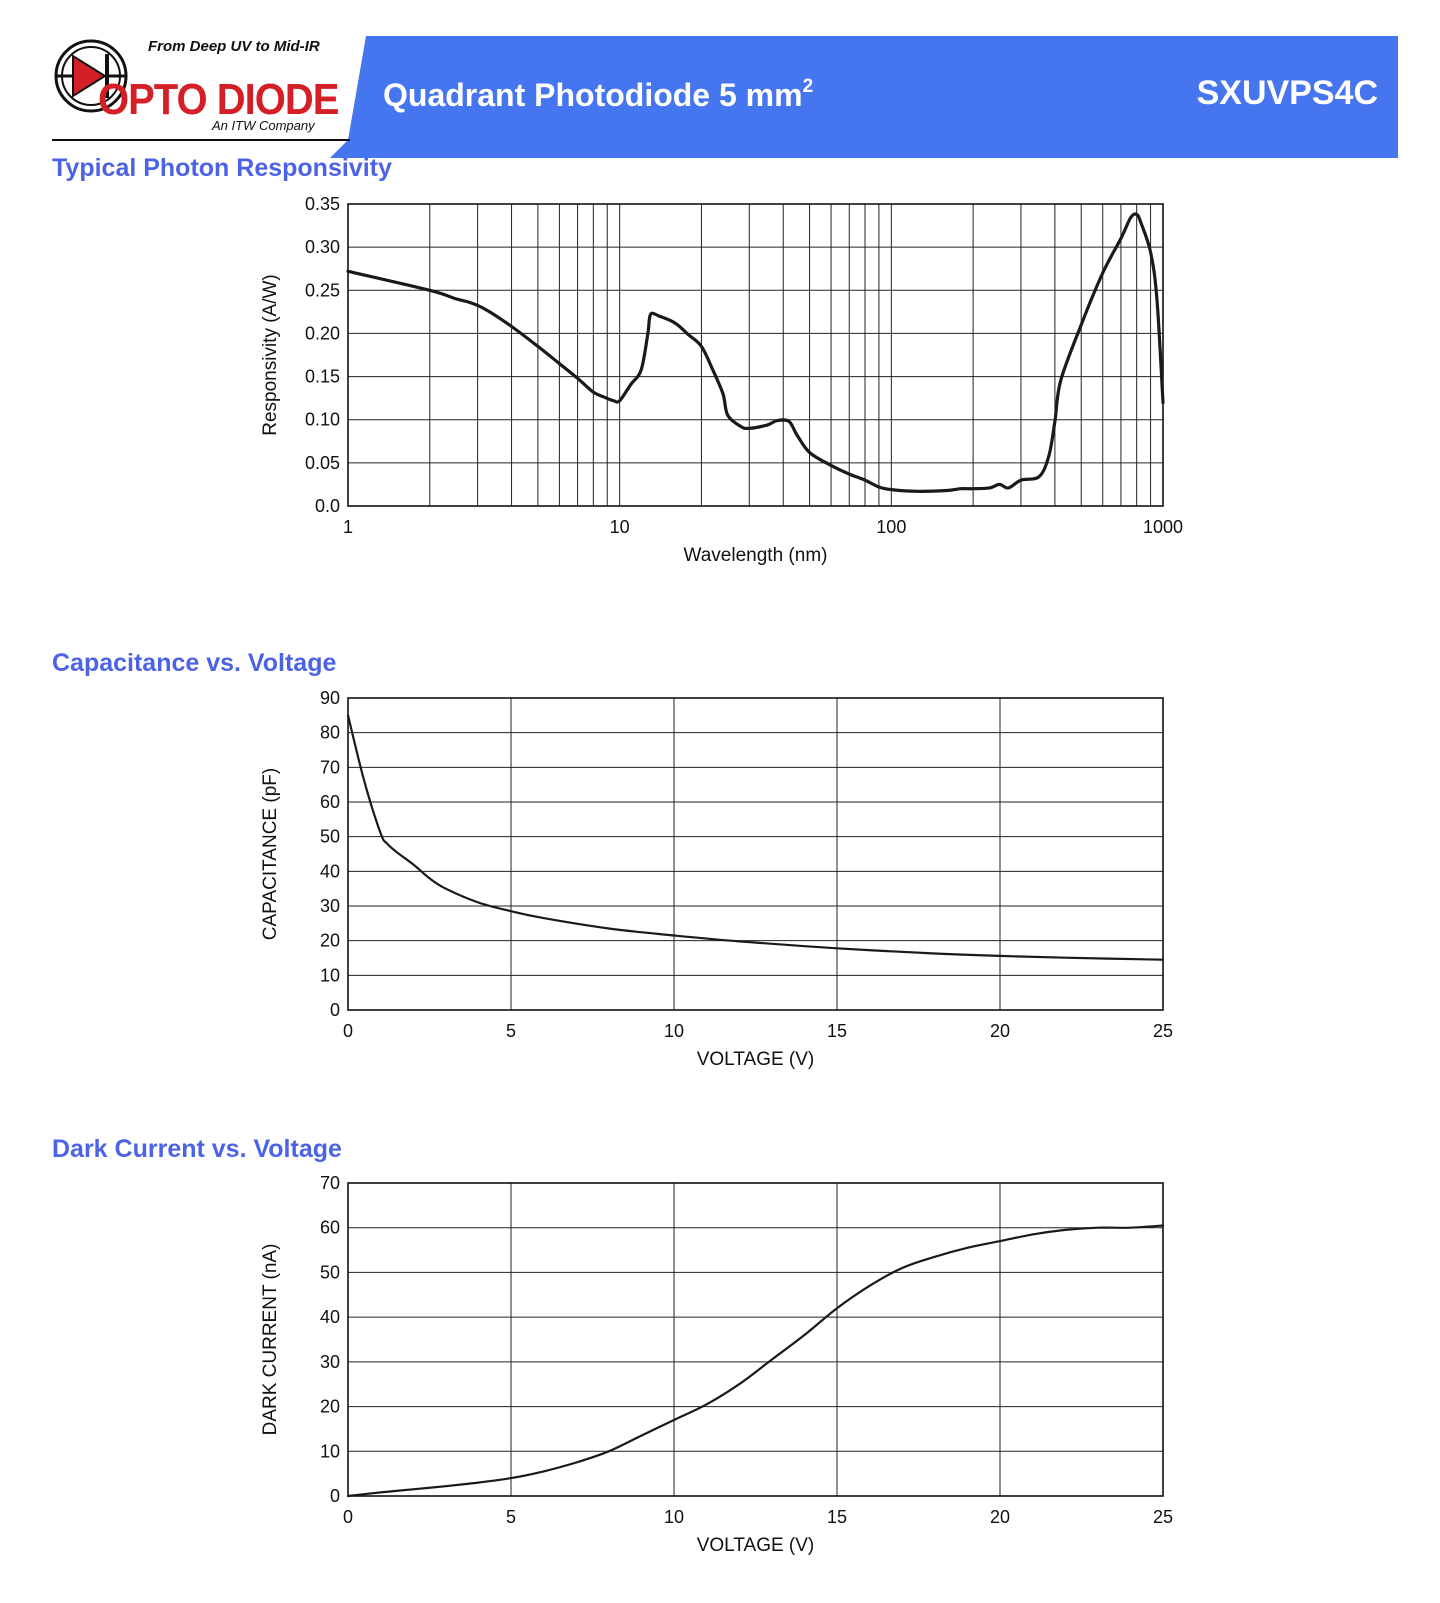 The image size is (1440, 1603). I want to click on y-axis-label: DARK CURRENT (nA), so click(270, 1340).